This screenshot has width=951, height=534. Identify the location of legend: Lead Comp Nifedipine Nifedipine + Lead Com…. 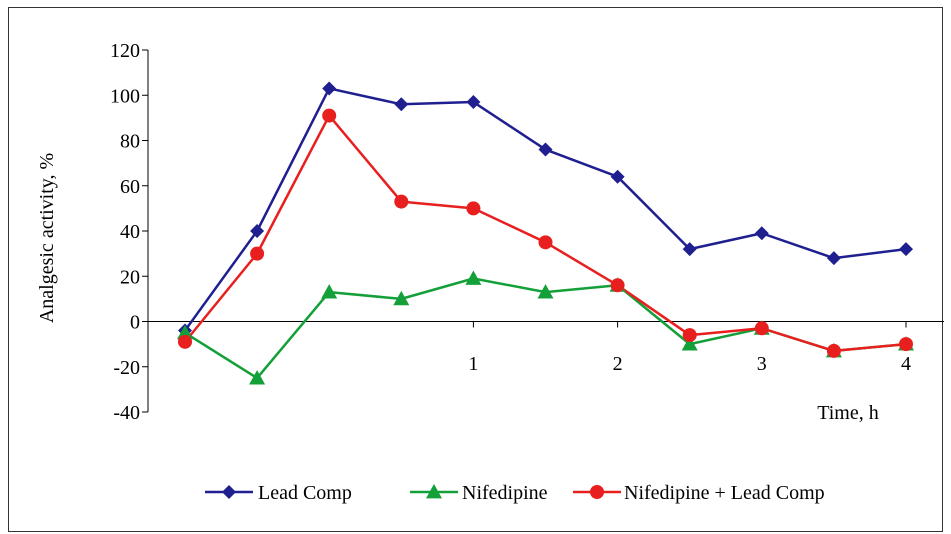
(515, 493).